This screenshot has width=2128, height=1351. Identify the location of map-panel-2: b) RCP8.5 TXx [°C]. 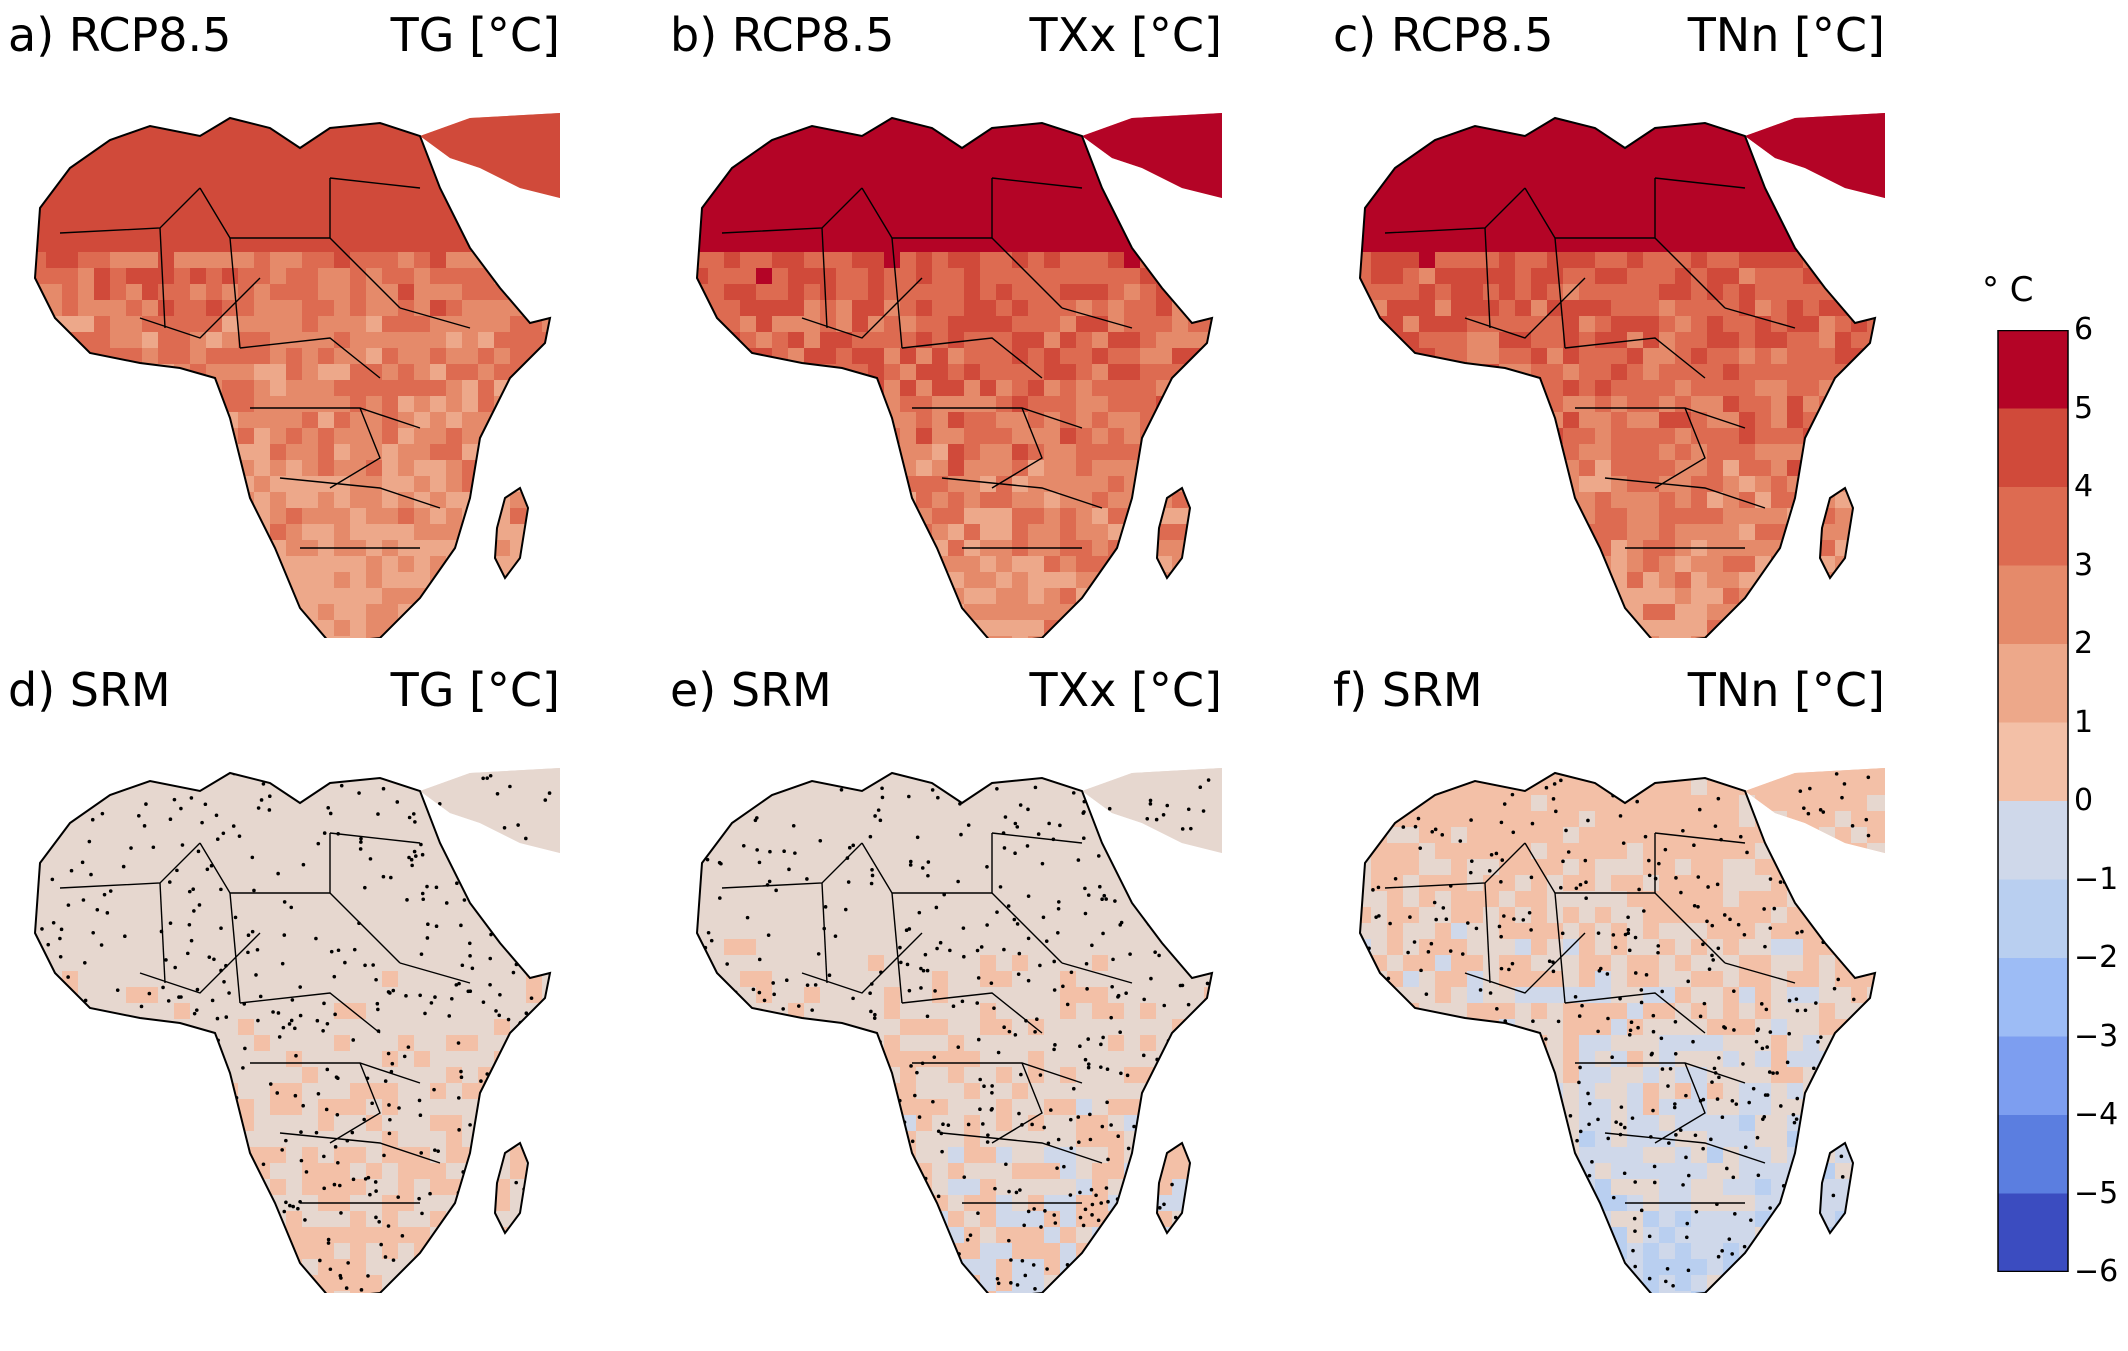
(942, 320).